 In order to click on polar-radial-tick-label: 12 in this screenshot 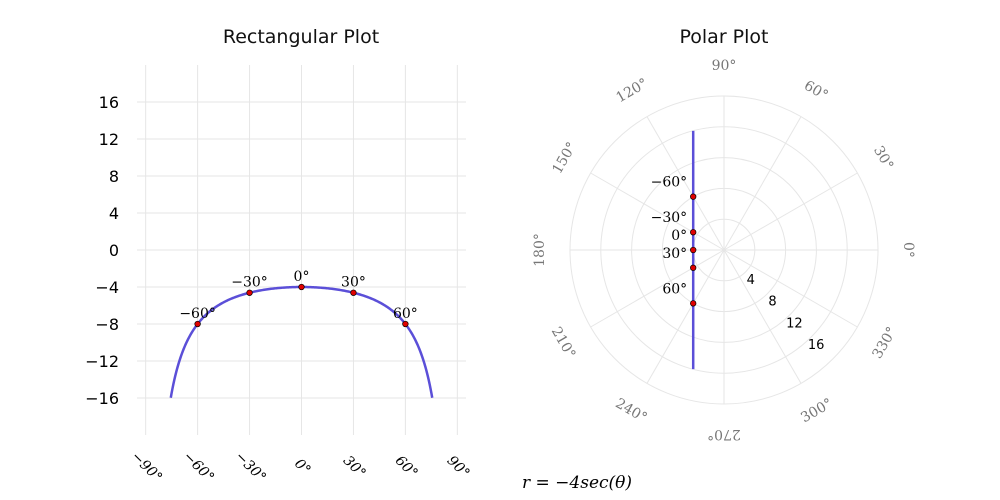, I will do `click(794, 323)`.